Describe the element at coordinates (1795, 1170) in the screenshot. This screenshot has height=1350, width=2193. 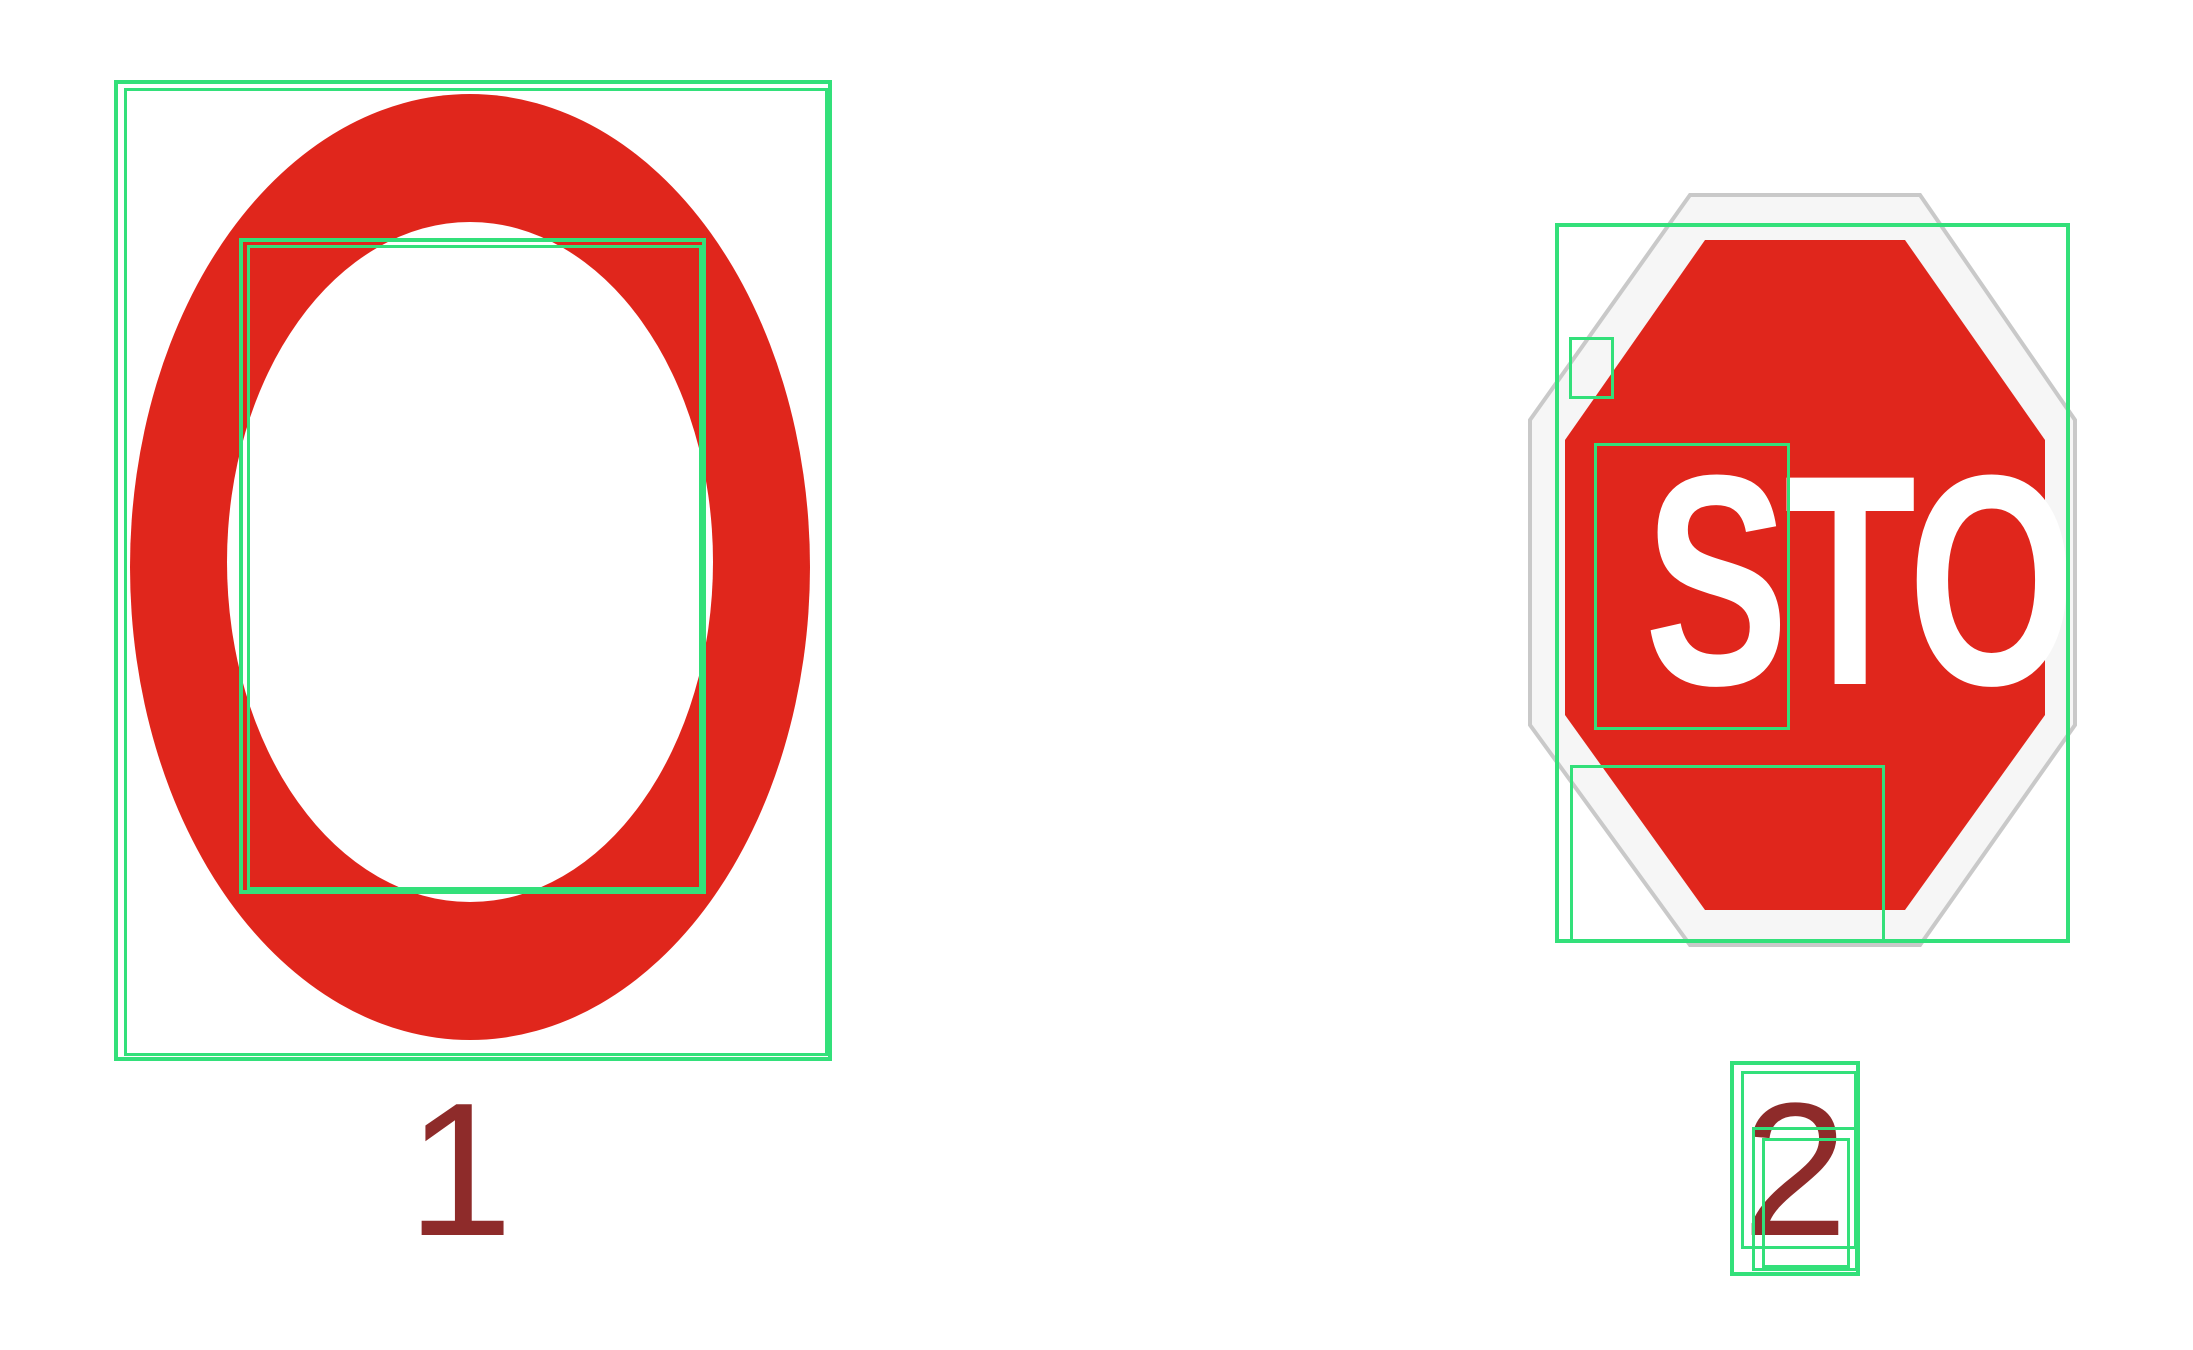
I see `sign-number-label-2: 2` at that location.